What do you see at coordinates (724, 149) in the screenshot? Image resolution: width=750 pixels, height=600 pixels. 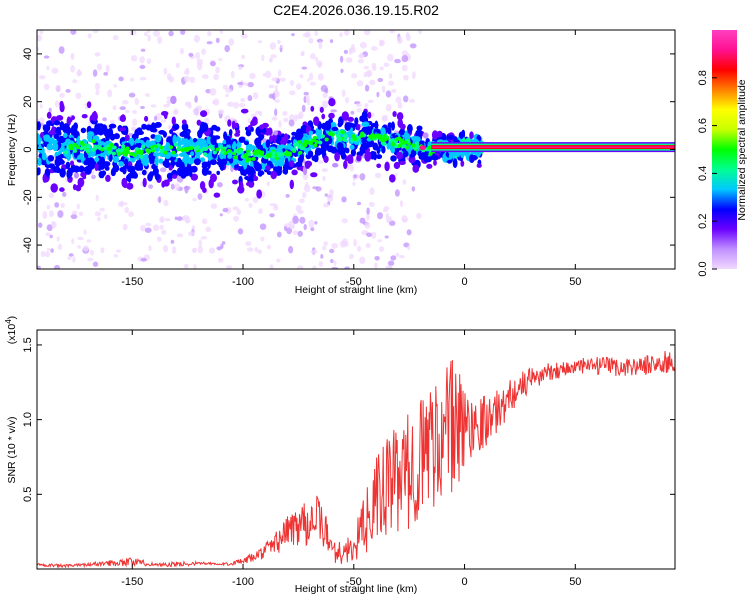 I see `colorbar-scale` at bounding box center [724, 149].